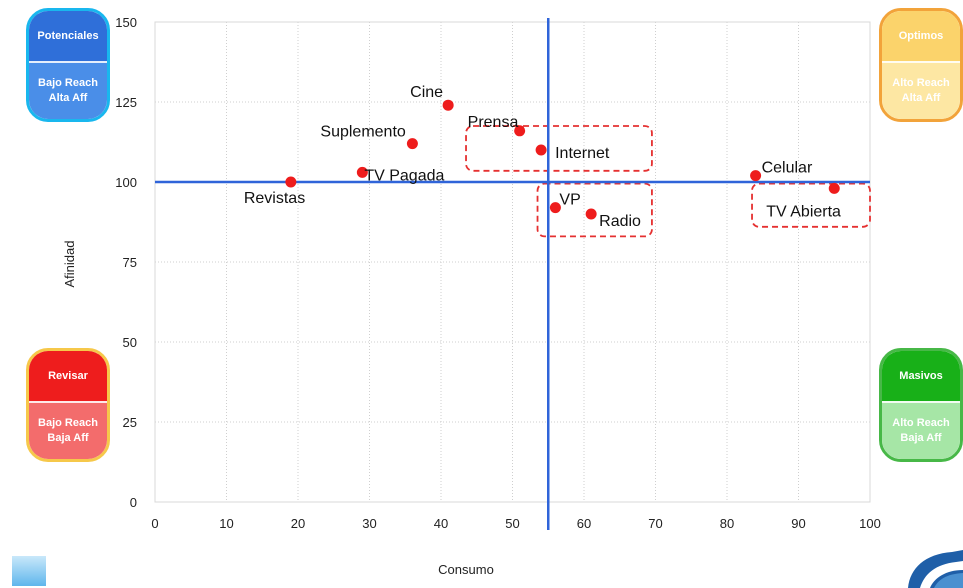 Image resolution: width=963 pixels, height=588 pixels. Describe the element at coordinates (803, 211) in the screenshot. I see `point-label: TV Abierta` at that location.